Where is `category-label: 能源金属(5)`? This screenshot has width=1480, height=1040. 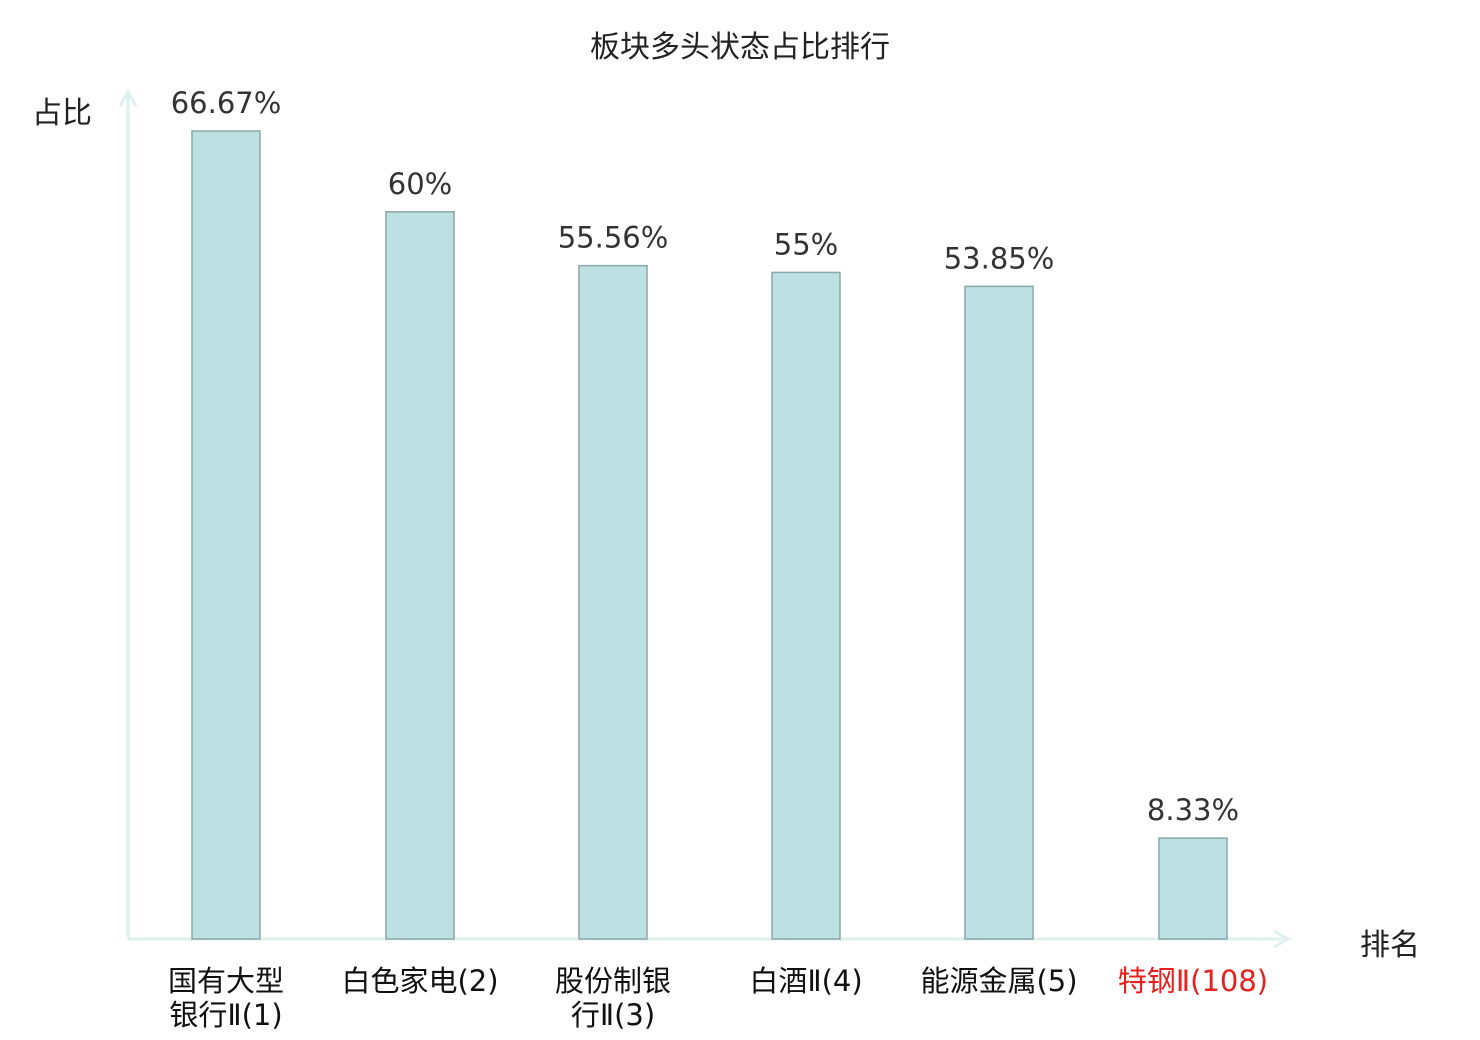
category-label: 能源金属(5) is located at coordinates (999, 981).